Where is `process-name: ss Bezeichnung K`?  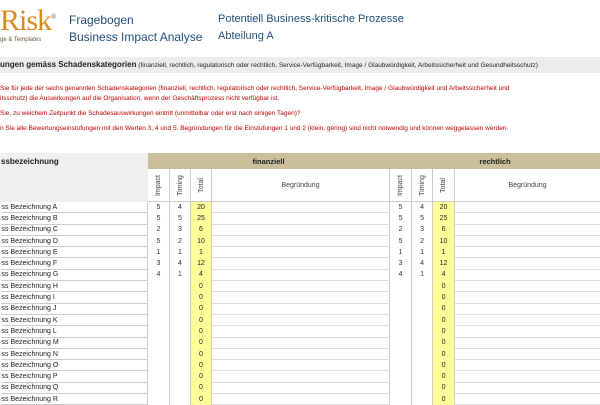
process-name: ss Bezeichnung K is located at coordinates (74, 319).